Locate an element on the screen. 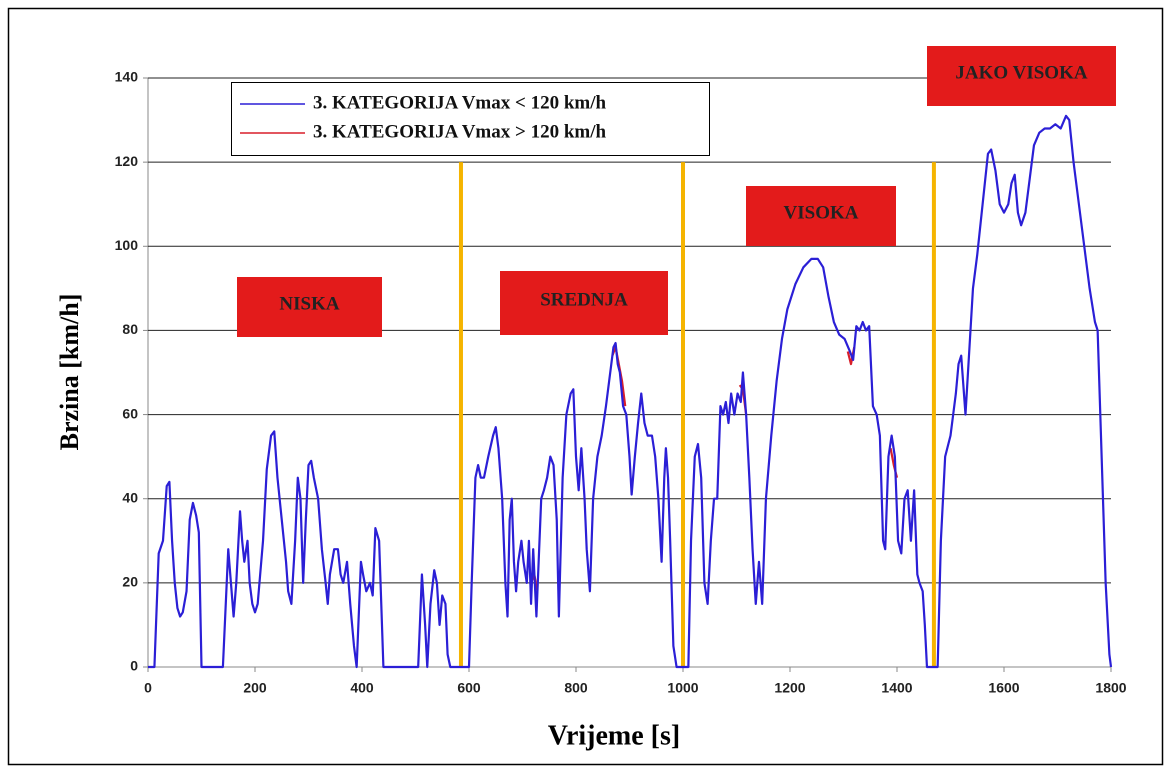 This screenshot has height=771, width=1171. y-axis-label: Brzina [km/h] is located at coordinates (69, 372).